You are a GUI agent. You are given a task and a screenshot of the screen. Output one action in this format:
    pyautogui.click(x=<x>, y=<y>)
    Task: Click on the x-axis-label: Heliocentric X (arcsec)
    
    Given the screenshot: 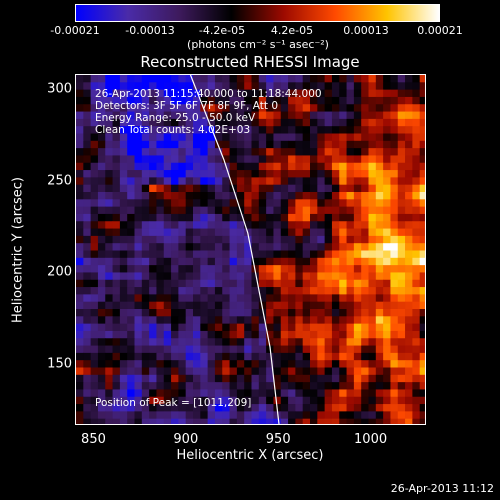 What is the action you would take?
    pyautogui.click(x=250, y=455)
    